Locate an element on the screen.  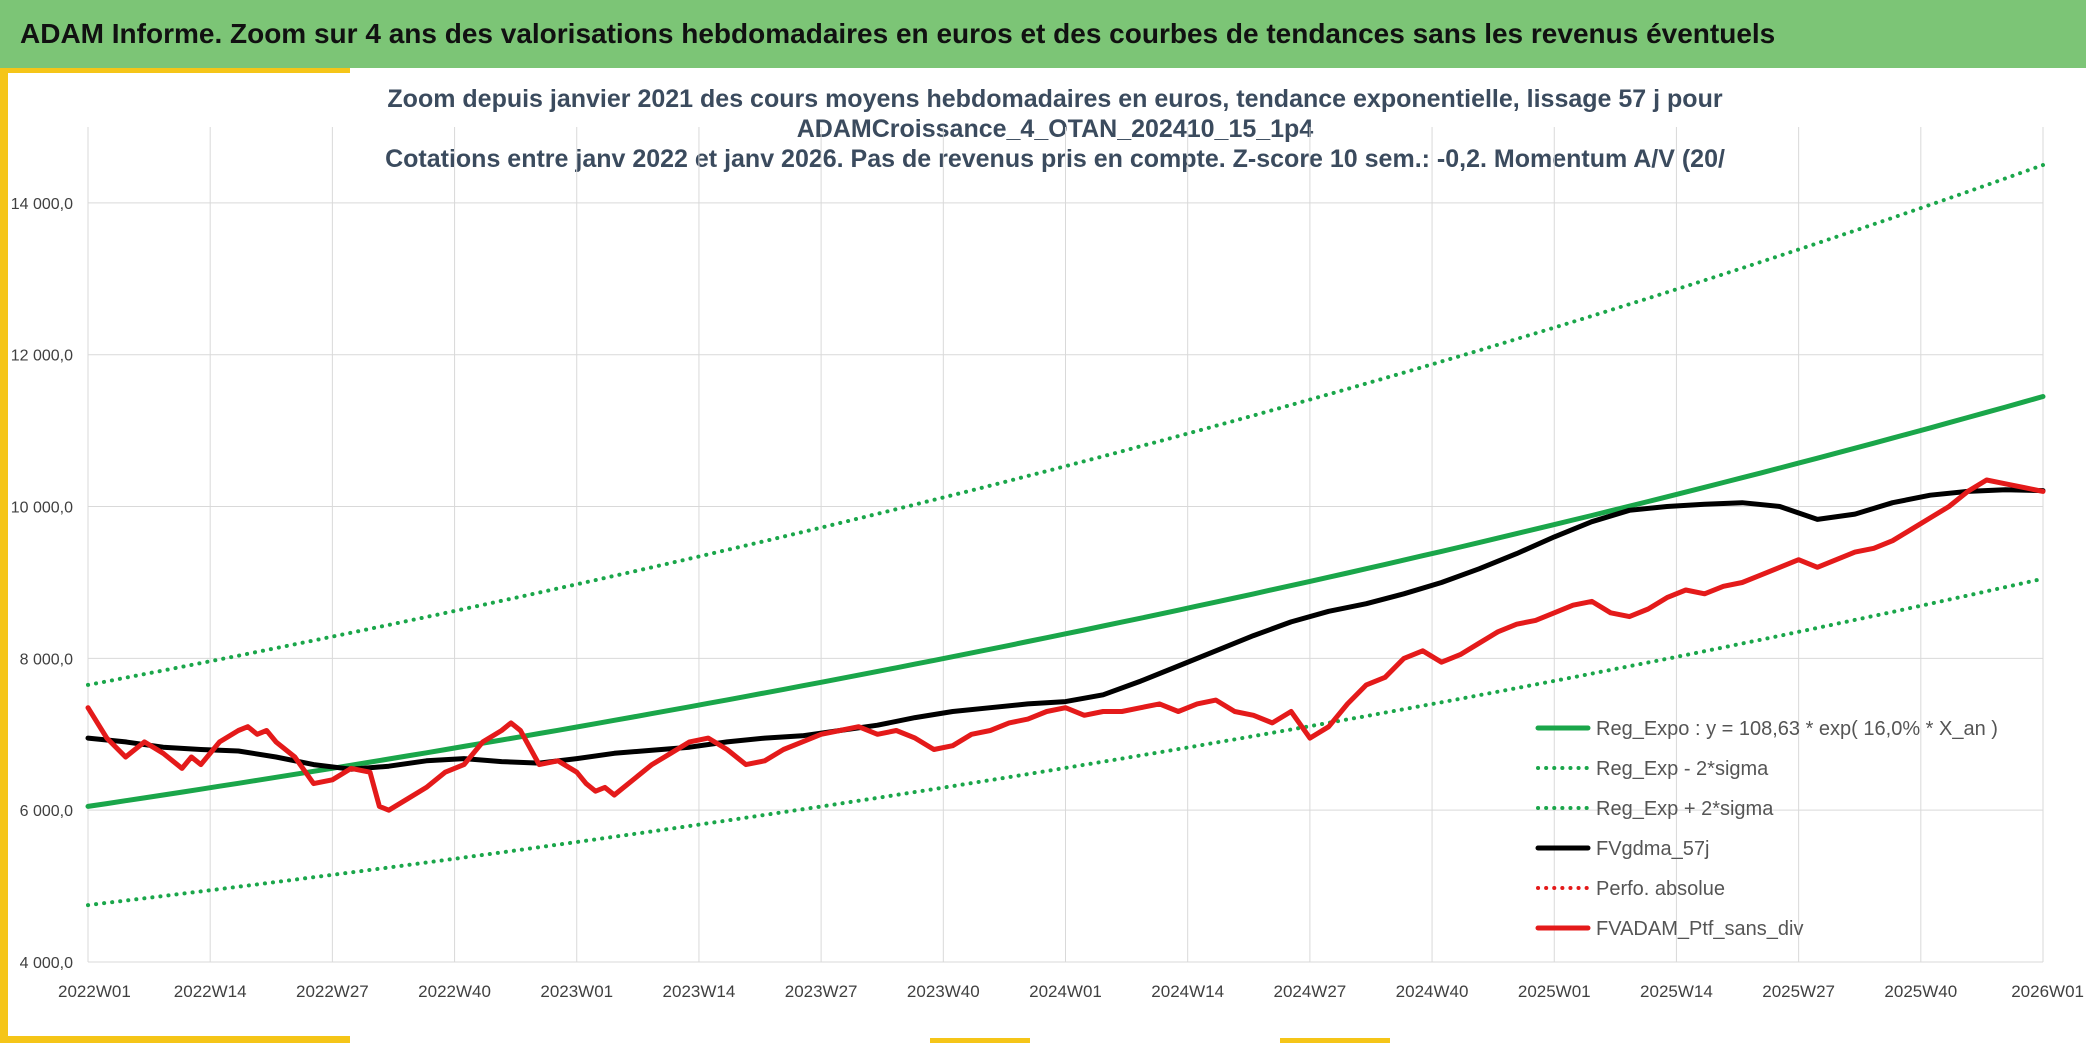
x-tick-label: 2026W01 is located at coordinates (2047, 991).